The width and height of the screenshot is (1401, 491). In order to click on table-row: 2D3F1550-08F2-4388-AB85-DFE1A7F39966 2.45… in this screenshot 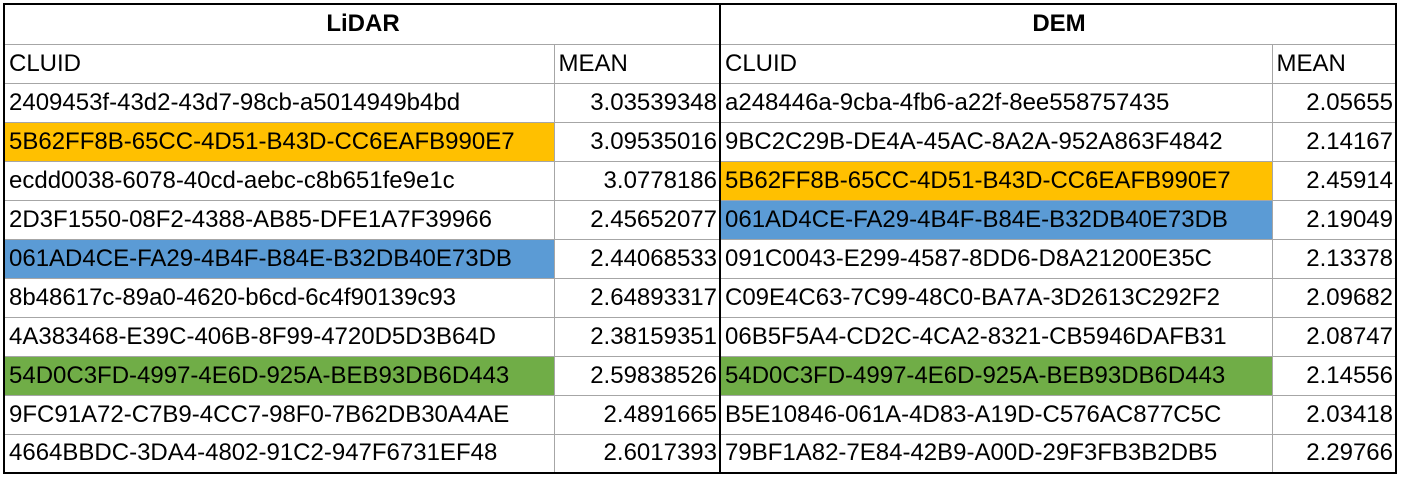, I will do `click(700, 219)`.